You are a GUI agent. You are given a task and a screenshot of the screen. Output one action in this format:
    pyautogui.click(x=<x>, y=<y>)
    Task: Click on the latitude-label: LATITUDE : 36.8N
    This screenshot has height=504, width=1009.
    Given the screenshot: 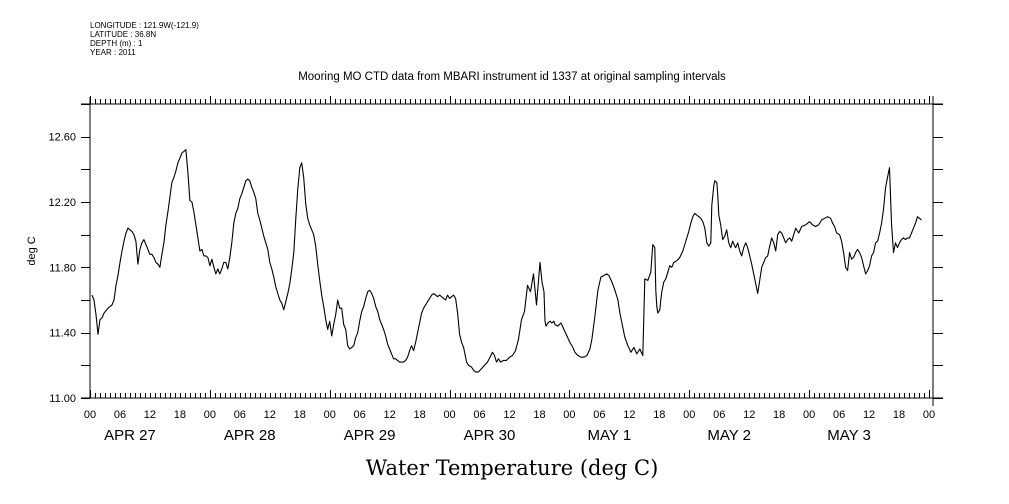 What is the action you would take?
    pyautogui.click(x=123, y=34)
    